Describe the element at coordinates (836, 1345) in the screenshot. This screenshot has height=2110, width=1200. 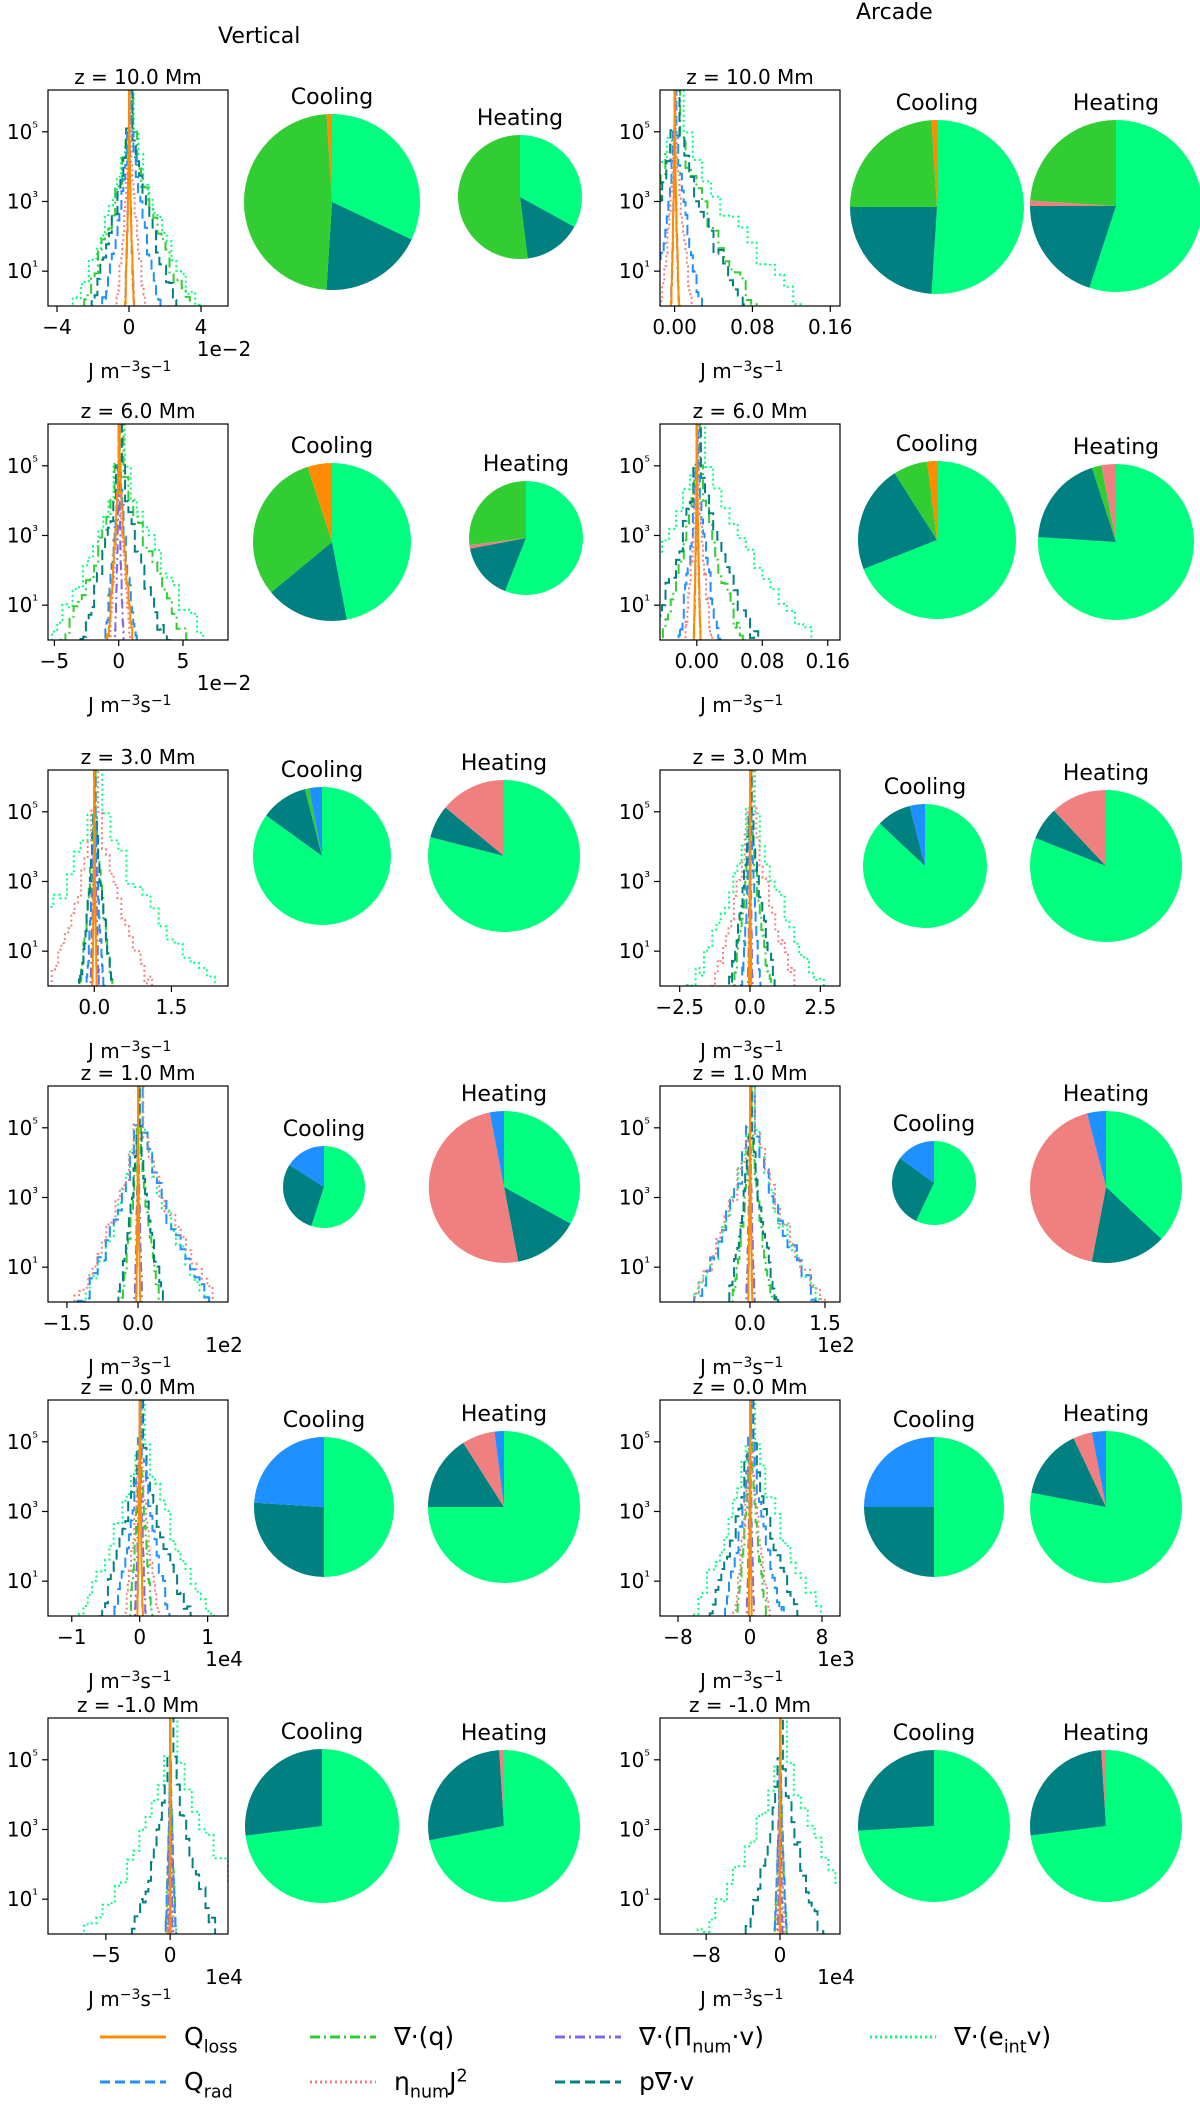
I see `x-scale-label: 1e2` at that location.